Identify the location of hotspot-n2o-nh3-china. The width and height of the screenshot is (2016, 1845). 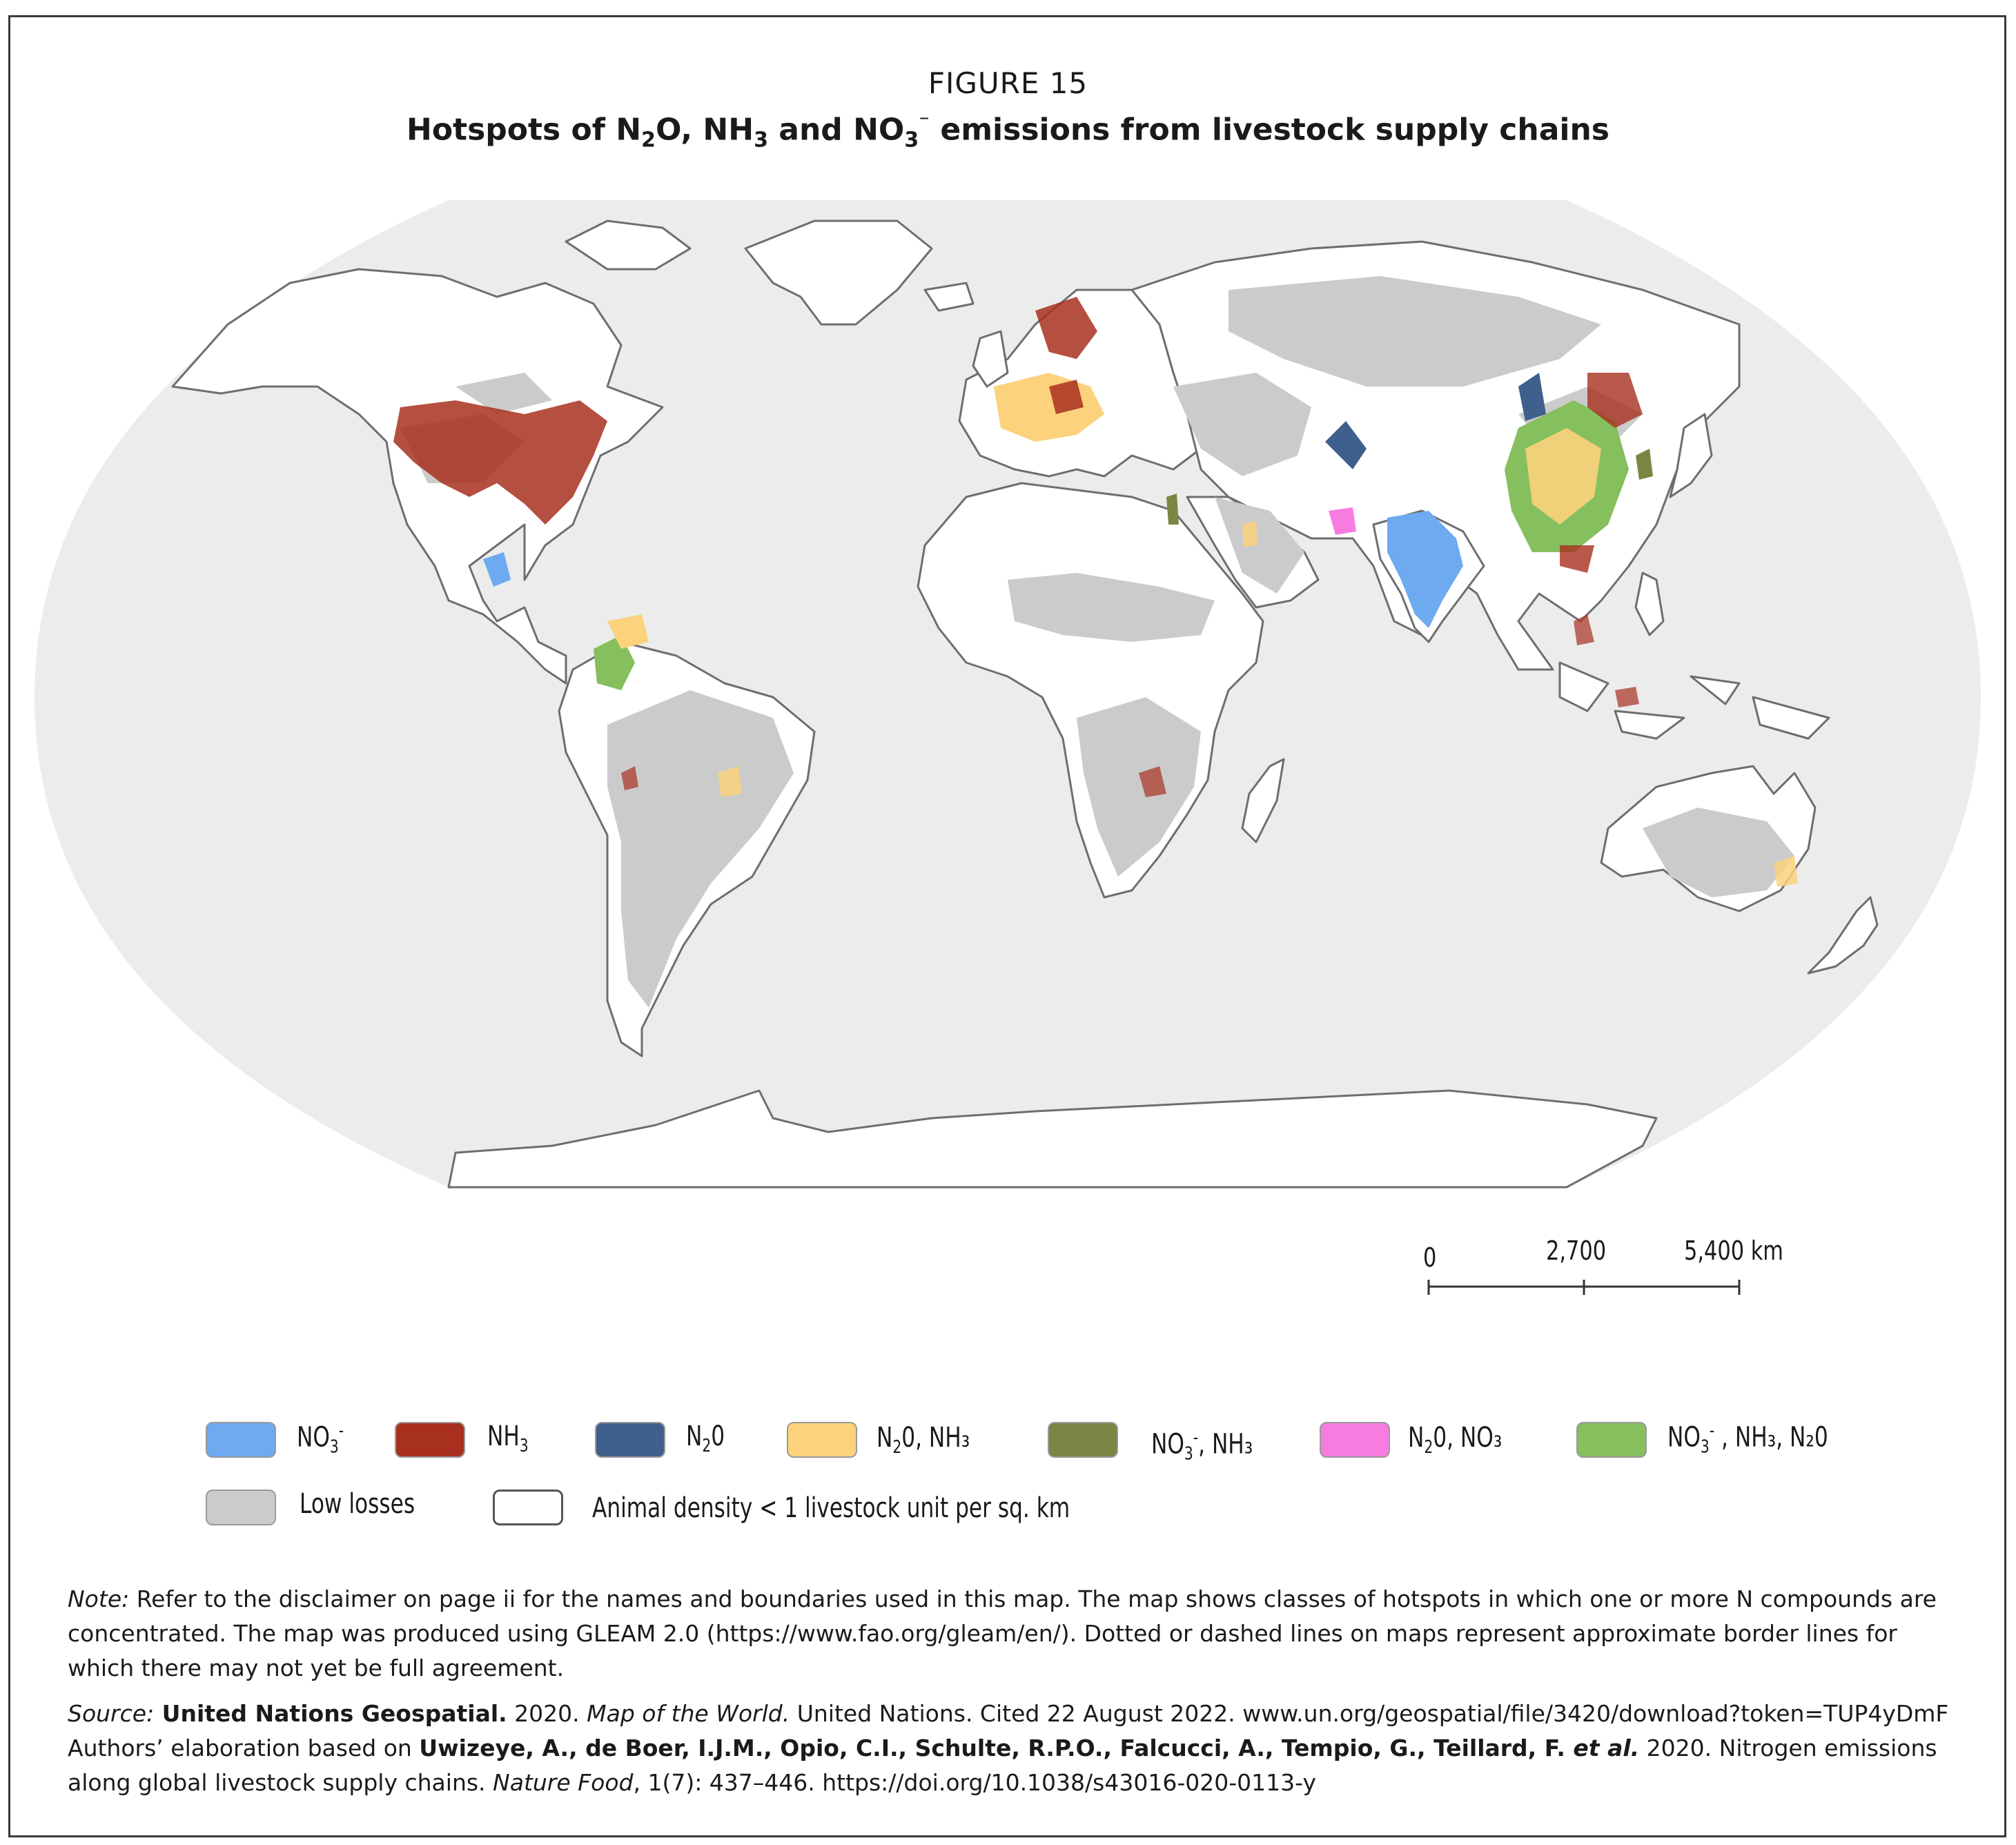
(1563, 476).